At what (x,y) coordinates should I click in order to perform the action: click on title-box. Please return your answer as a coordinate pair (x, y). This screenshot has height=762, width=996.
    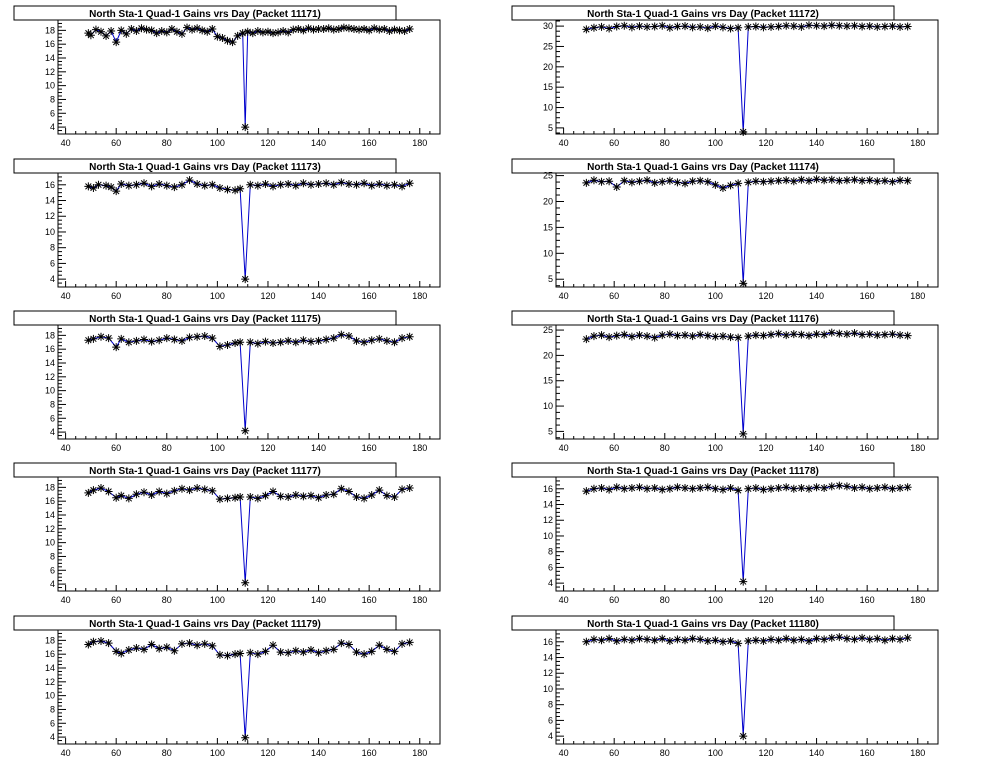
    Looking at the image, I should click on (703, 166).